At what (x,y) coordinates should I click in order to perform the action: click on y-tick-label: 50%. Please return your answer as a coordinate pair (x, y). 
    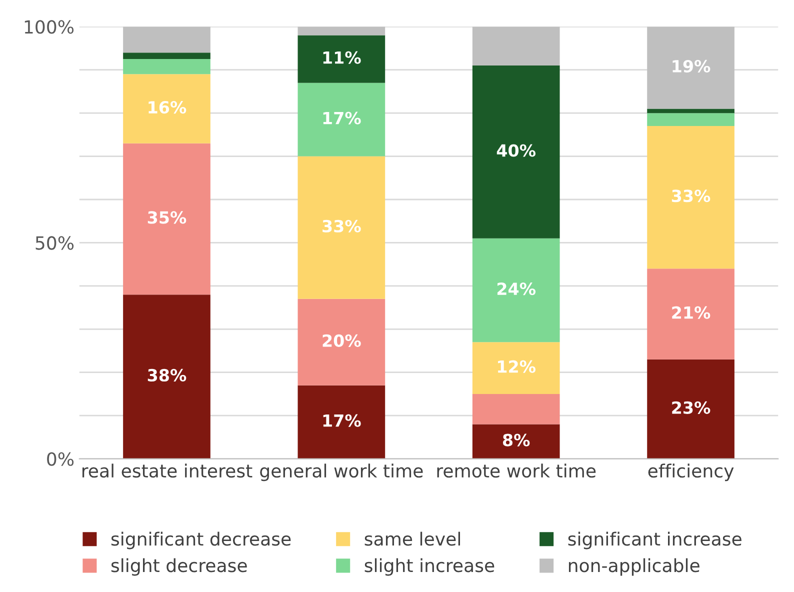
    Looking at the image, I should click on (55, 243).